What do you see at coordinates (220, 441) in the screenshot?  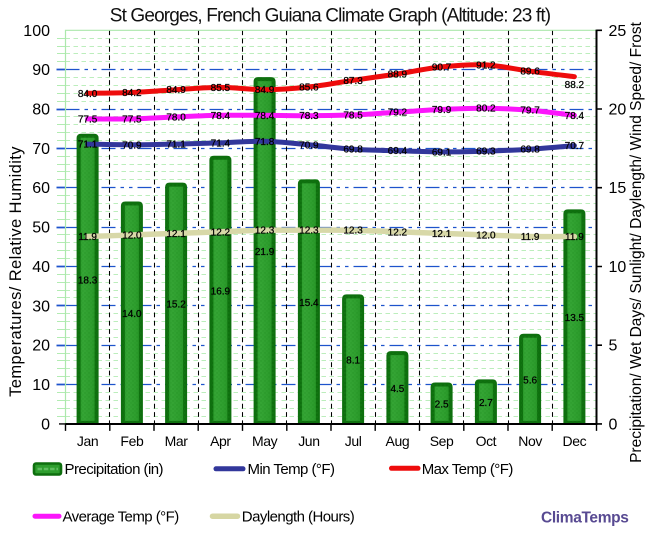 I see `svg-text: Apr` at bounding box center [220, 441].